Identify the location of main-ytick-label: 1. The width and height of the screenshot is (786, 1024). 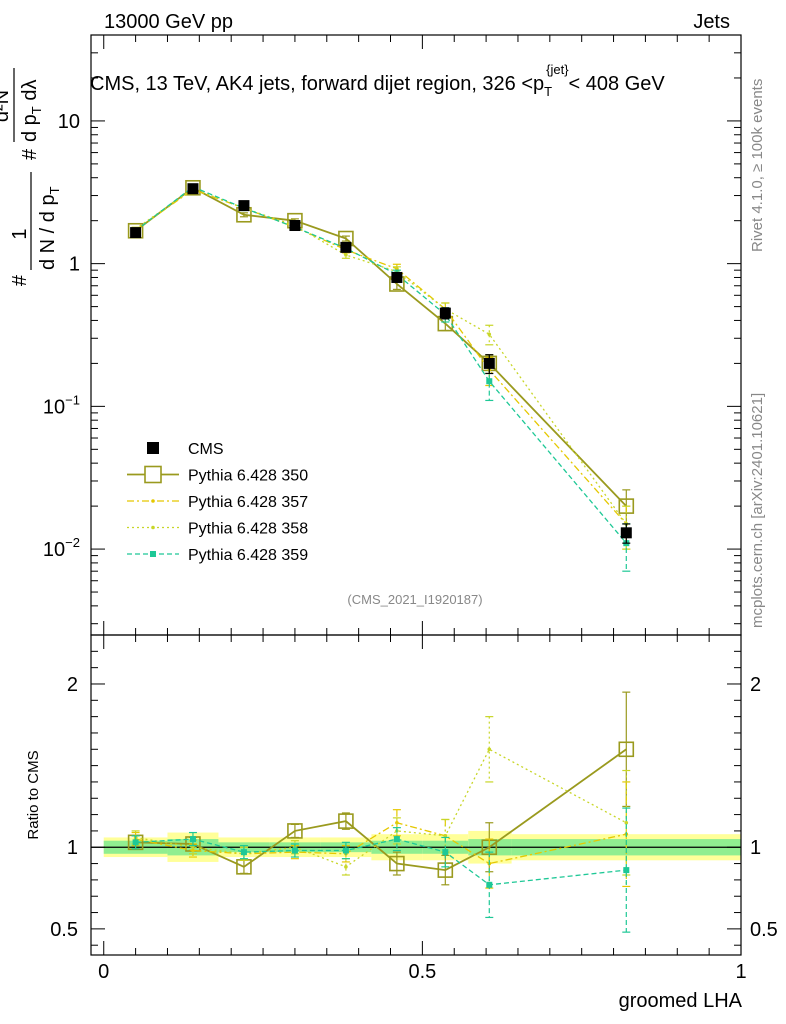
(74, 265).